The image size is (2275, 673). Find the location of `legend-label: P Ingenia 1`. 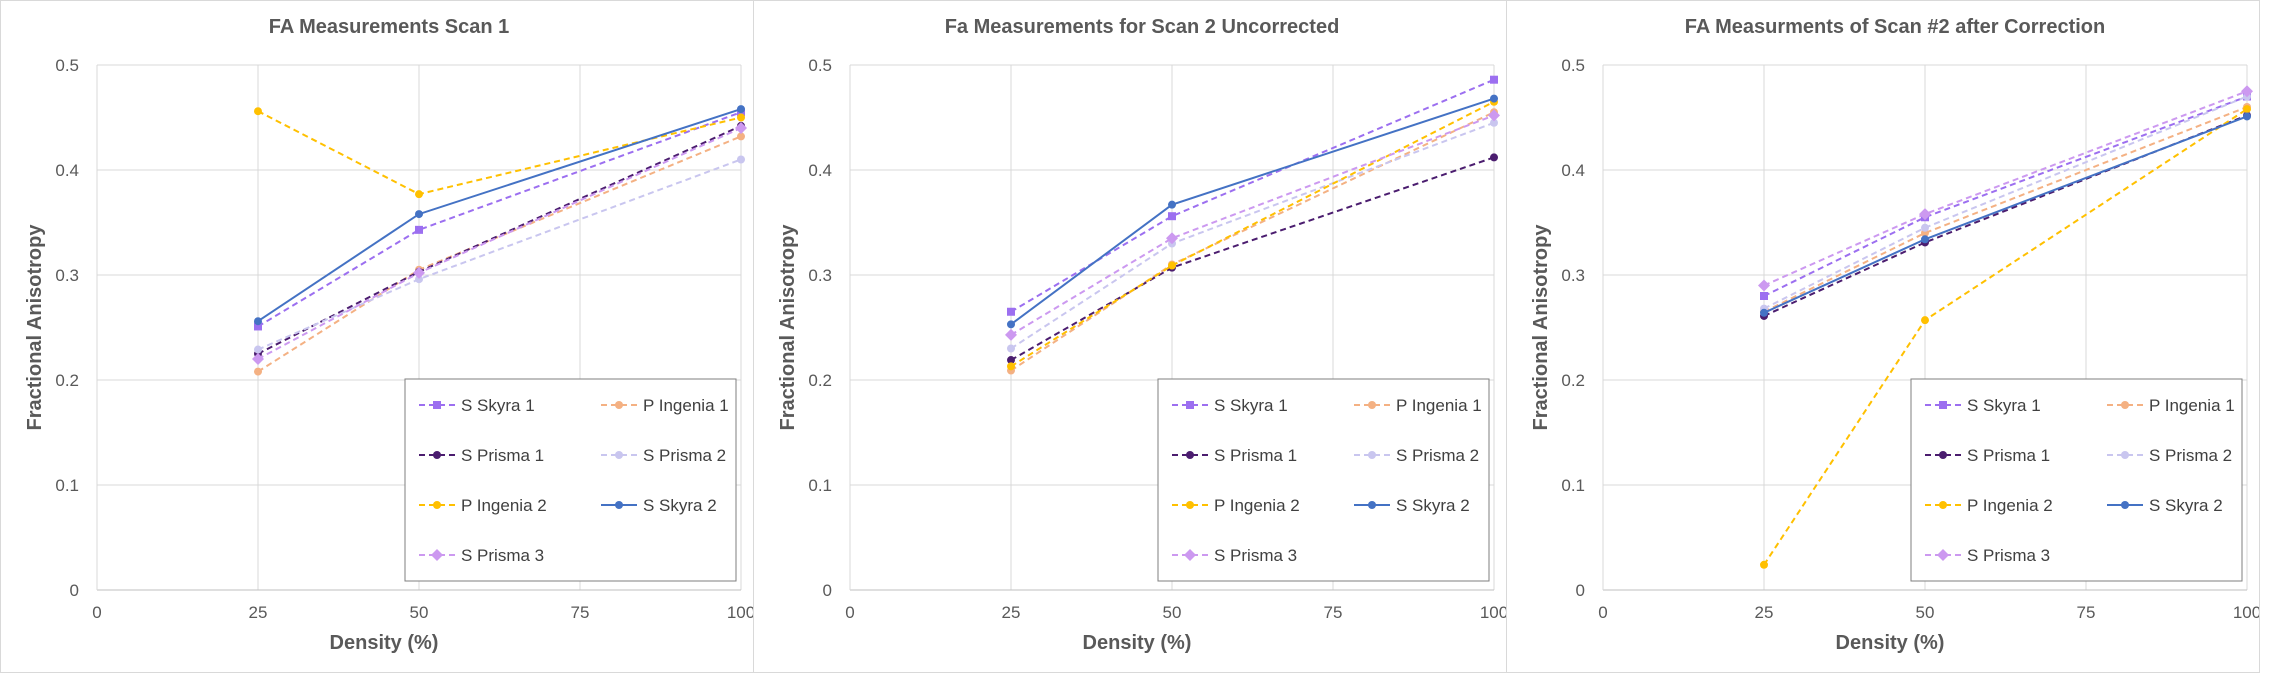

legend-label: P Ingenia 1 is located at coordinates (2192, 405).